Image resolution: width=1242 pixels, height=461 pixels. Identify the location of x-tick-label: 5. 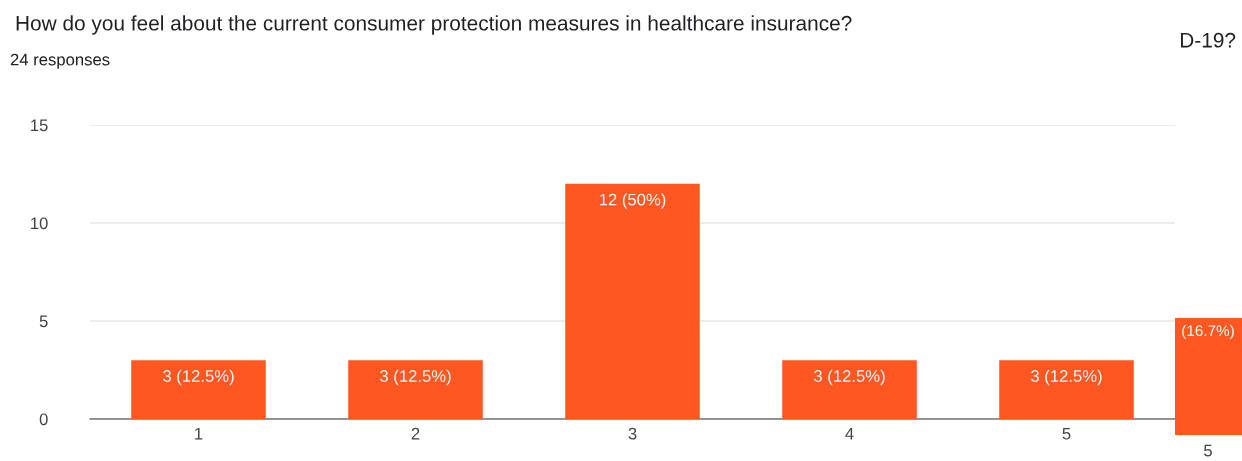
(1066, 433).